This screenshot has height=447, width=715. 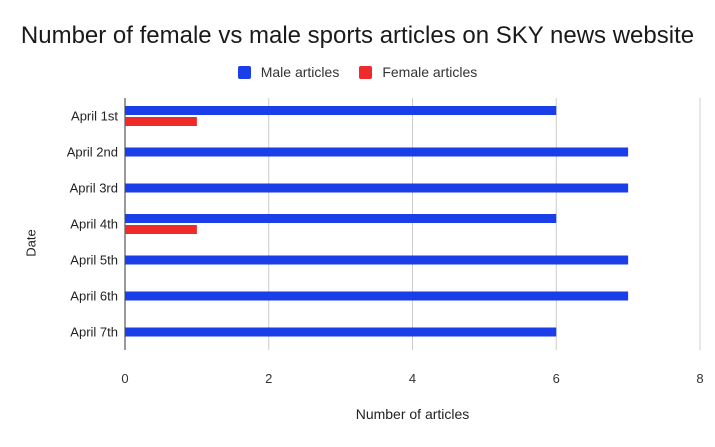 I want to click on legend-label-female: Female articles, so click(x=430, y=72).